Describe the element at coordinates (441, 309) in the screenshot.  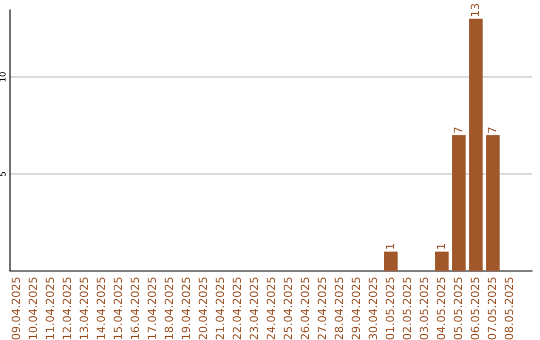
I see `x-tick-label: 04.05.2025` at that location.